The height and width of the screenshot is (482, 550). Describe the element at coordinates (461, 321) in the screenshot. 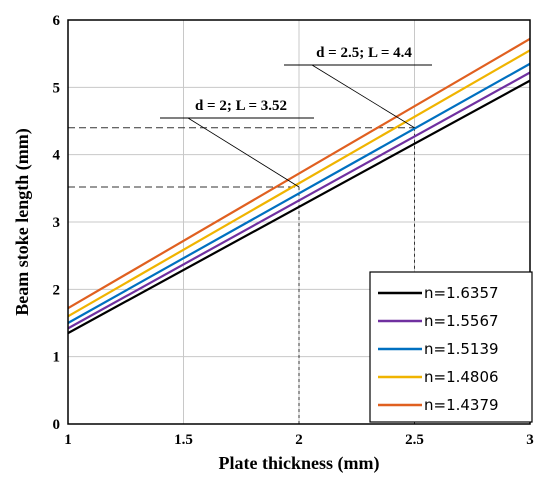

I see `legend-label: n=1.5567` at that location.